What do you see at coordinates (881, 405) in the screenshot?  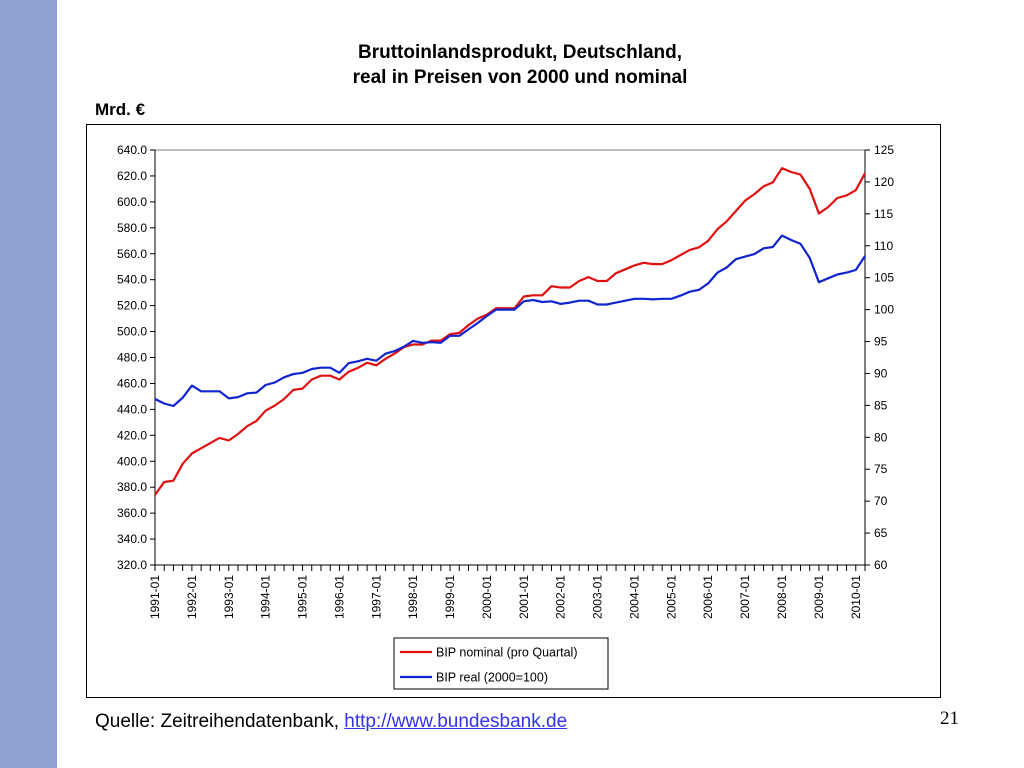 I see `right-tick-label: 85` at bounding box center [881, 405].